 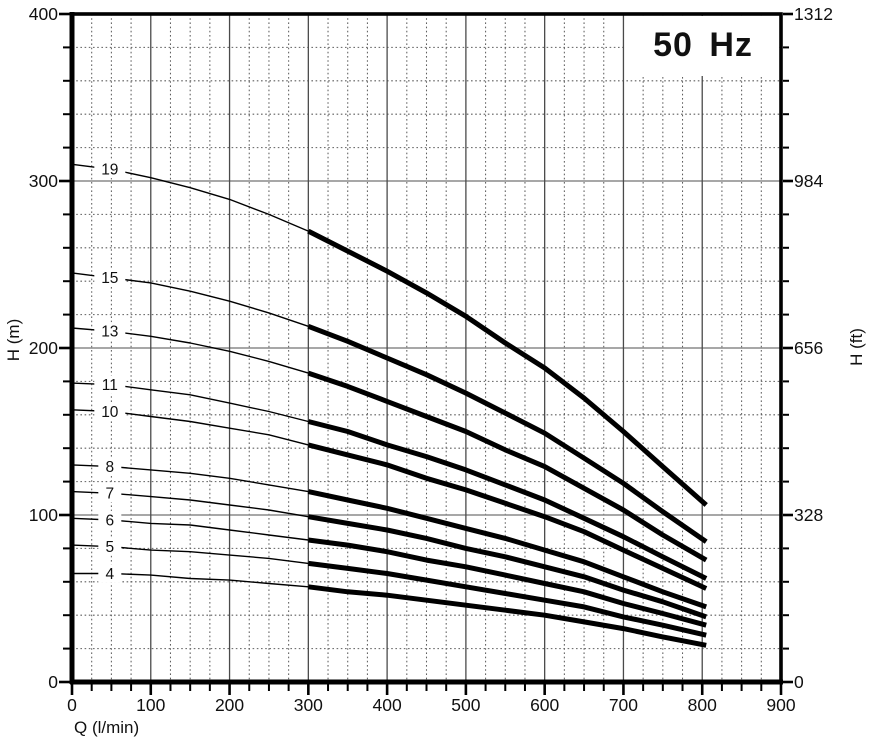 I want to click on x-tick-label: 100, so click(x=150, y=705).